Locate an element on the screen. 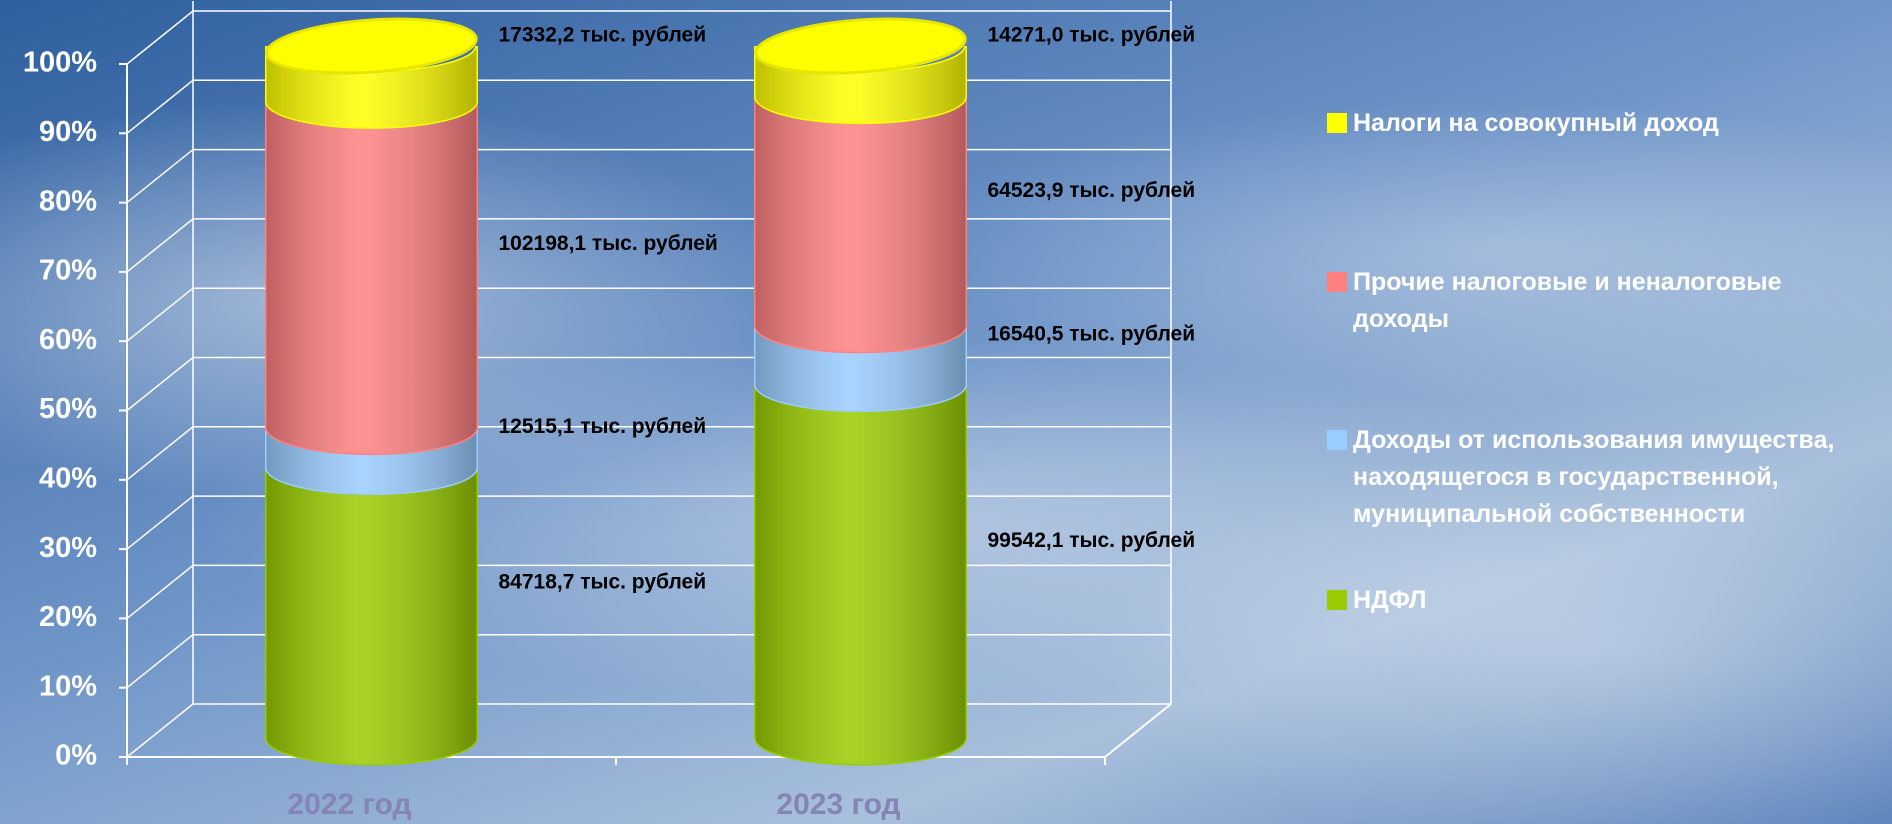 The height and width of the screenshot is (824, 1892). legend-item: НДФЛ is located at coordinates (1607, 600).